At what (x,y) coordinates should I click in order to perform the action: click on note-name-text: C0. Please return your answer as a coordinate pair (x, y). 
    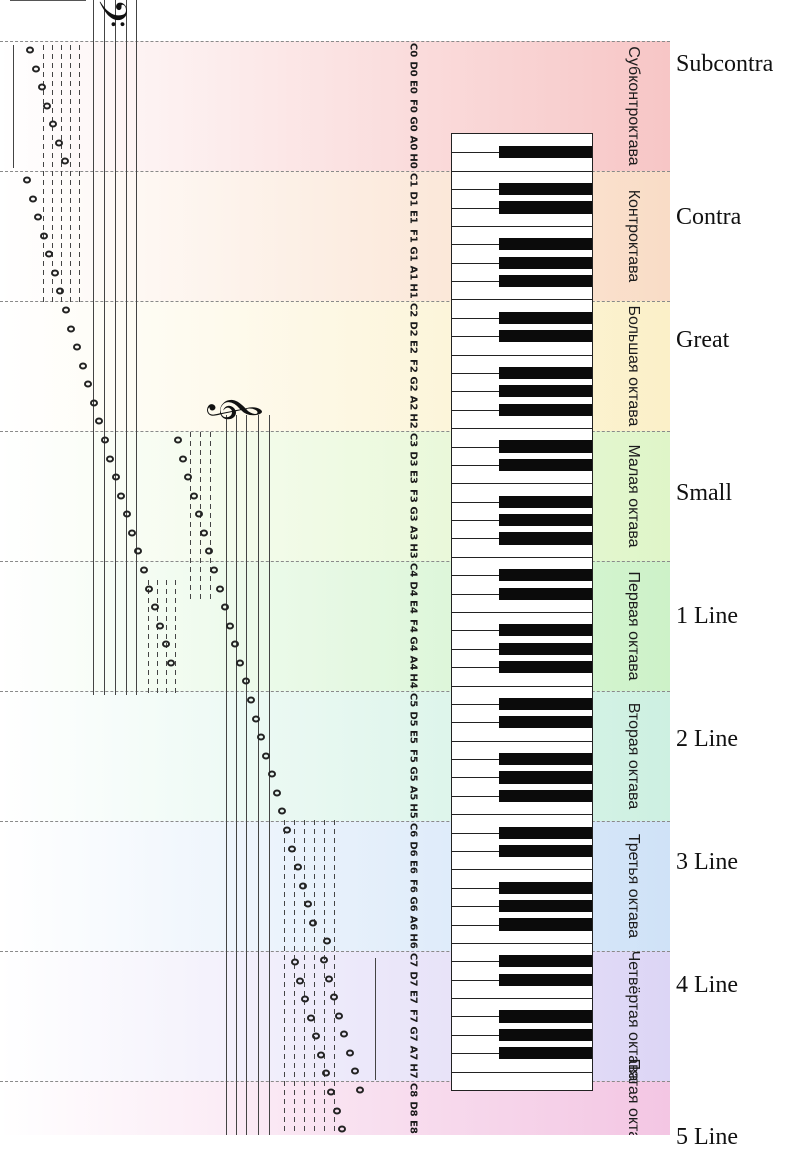
    Looking at the image, I should click on (413, 50).